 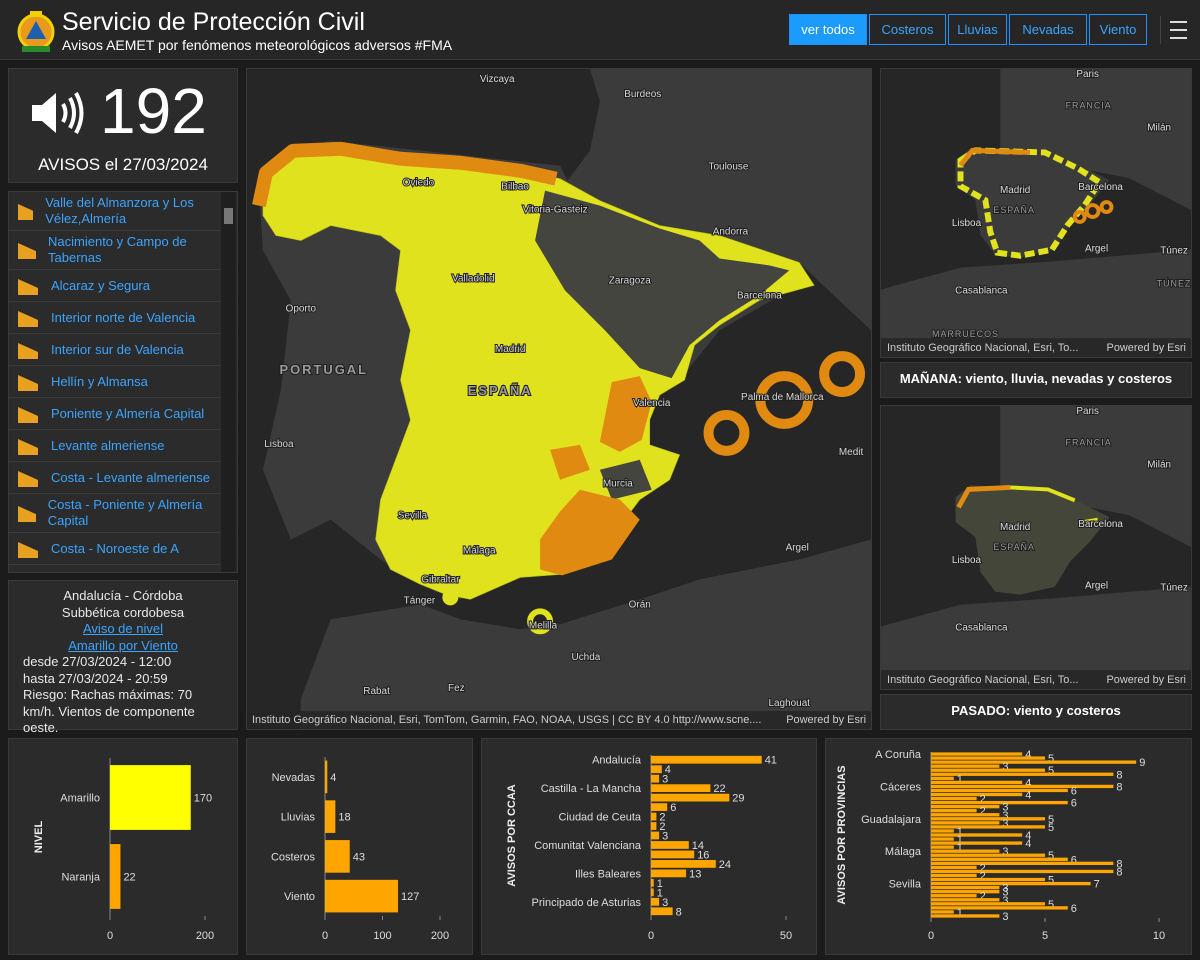 I want to click on detail-to: hasta 27/03/2024 - 20:59, so click(x=95, y=678).